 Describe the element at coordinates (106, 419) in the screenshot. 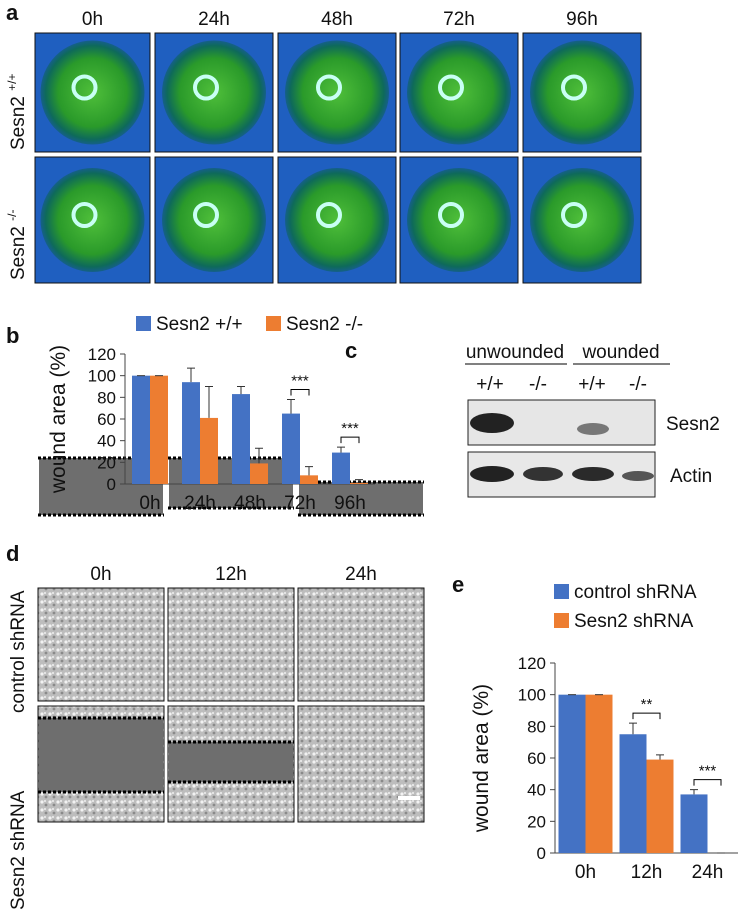

I see `y-tick-label: 60` at that location.